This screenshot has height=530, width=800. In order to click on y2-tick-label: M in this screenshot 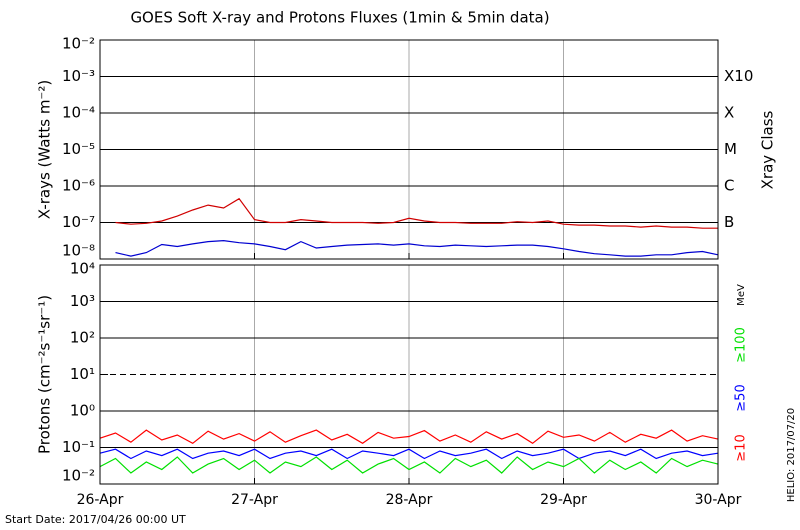, I will do `click(730, 149)`.